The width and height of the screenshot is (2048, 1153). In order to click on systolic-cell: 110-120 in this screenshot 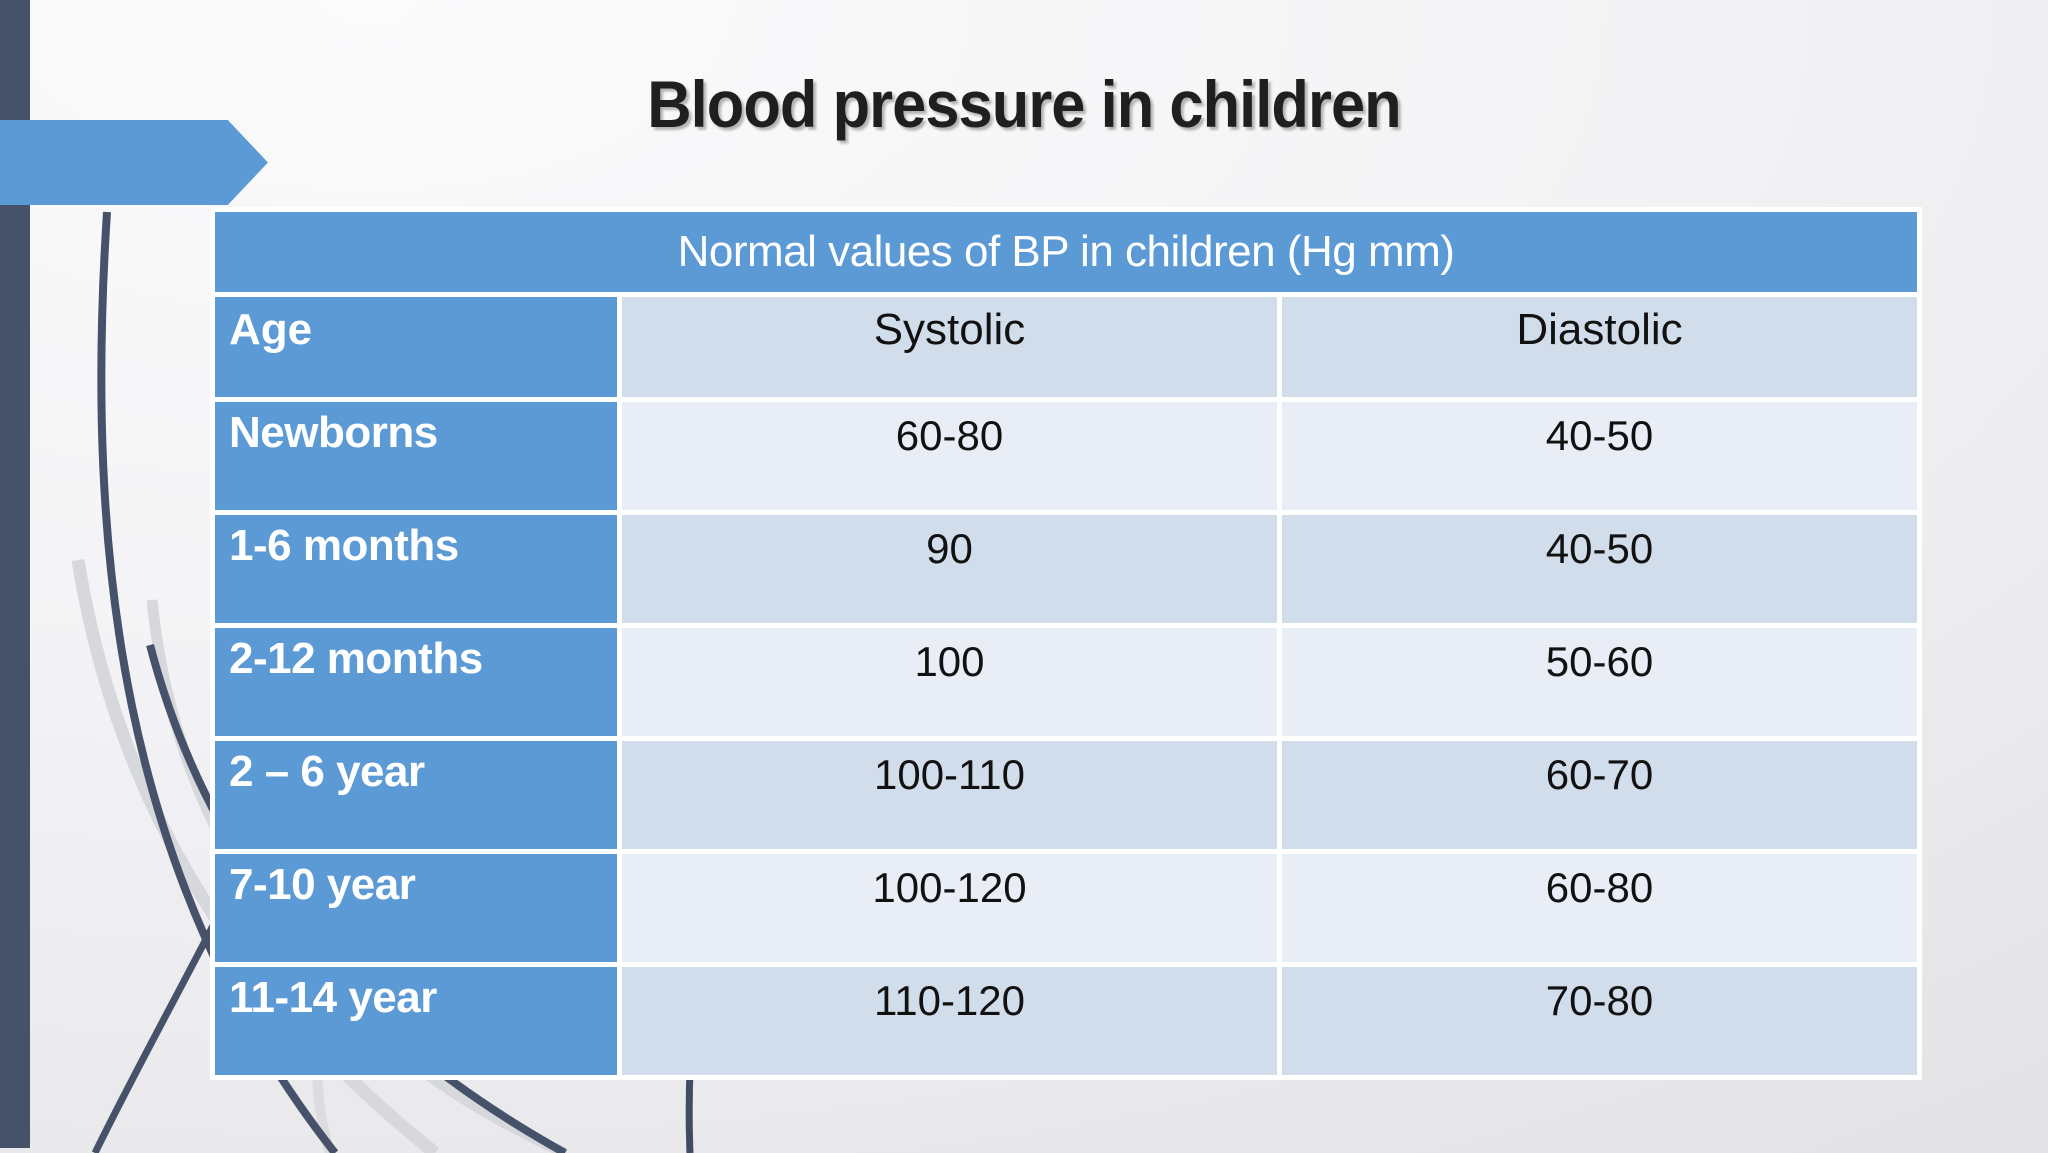, I will do `click(949, 1021)`.